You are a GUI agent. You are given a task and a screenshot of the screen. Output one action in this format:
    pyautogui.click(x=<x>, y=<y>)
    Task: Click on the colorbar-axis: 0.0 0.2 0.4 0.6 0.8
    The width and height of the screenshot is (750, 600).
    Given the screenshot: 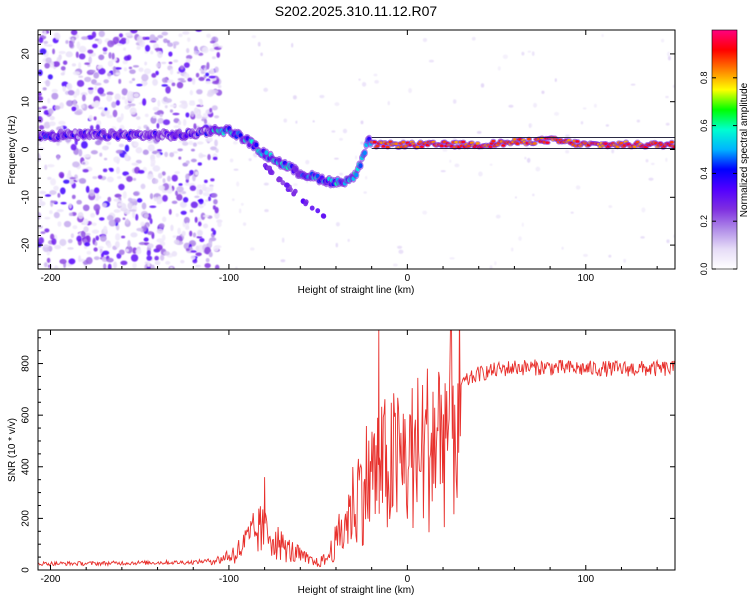 What is the action you would take?
    pyautogui.click(x=718, y=152)
    